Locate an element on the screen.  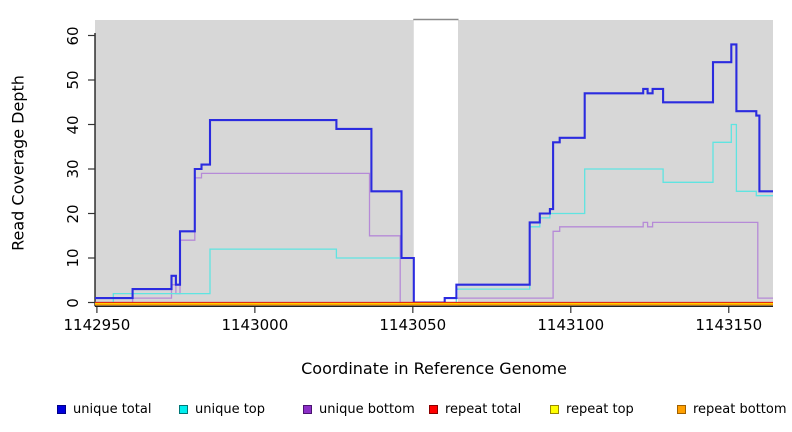
legend-swatch-repeat-top is located at coordinates (554, 409).